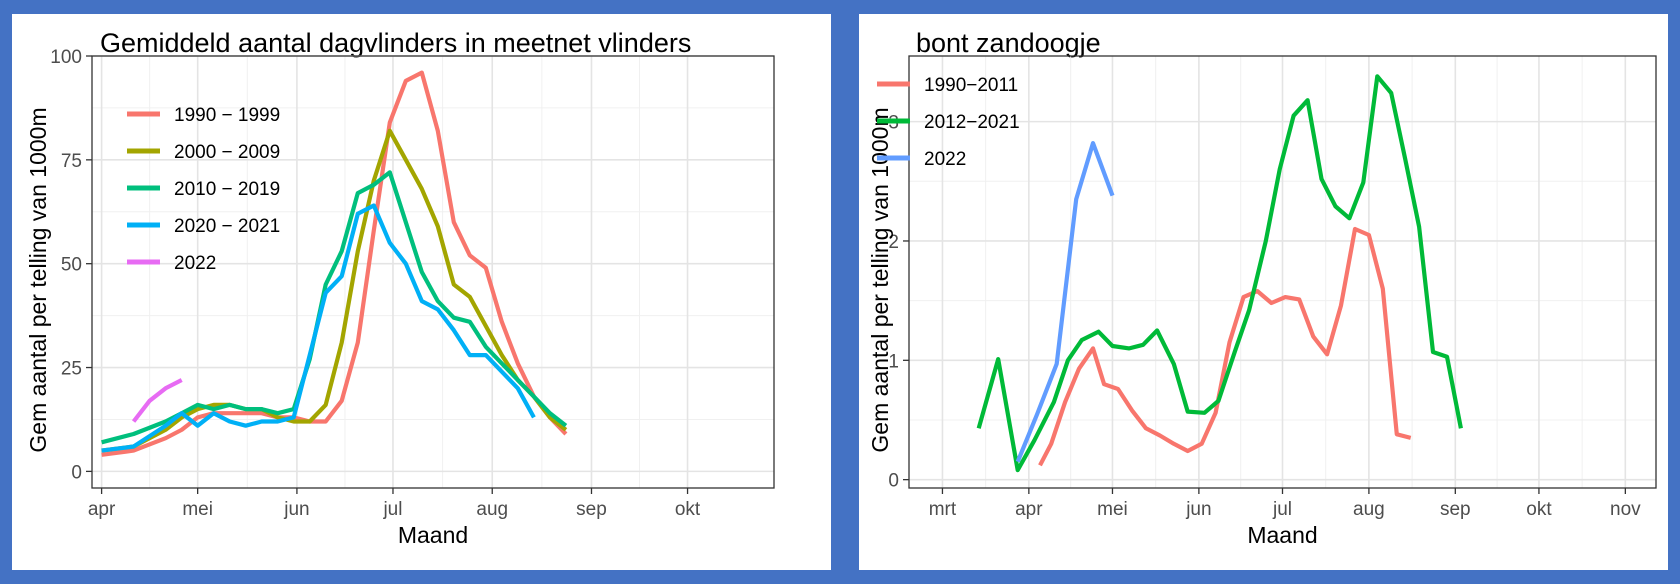 The height and width of the screenshot is (584, 1680). I want to click on legend-label-4: 2022, so click(195, 263).